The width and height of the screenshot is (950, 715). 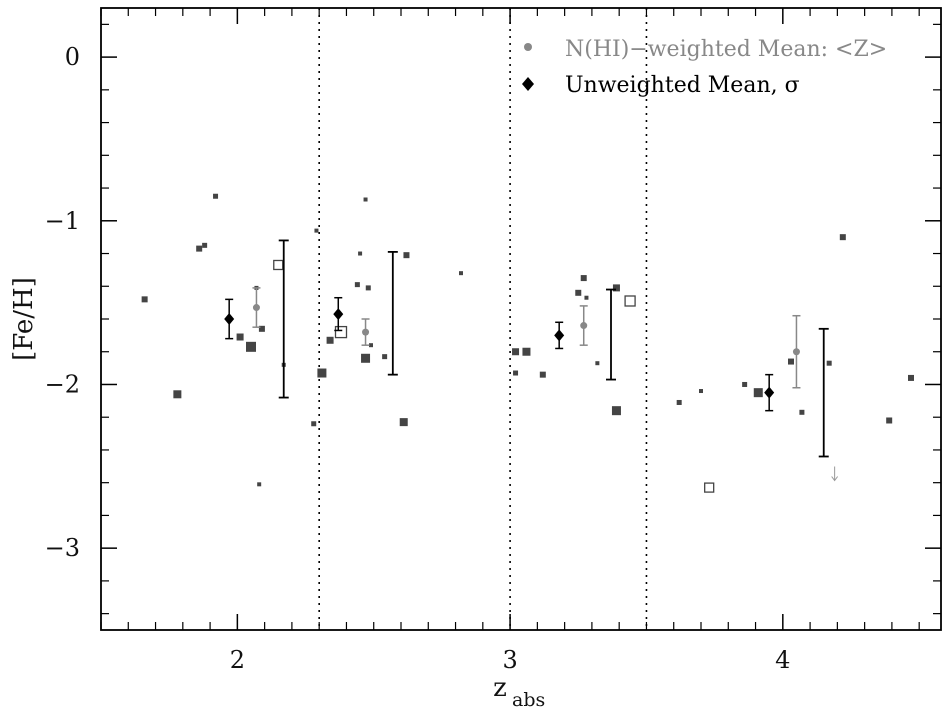 I want to click on x-tick-label: 3, so click(x=509, y=660).